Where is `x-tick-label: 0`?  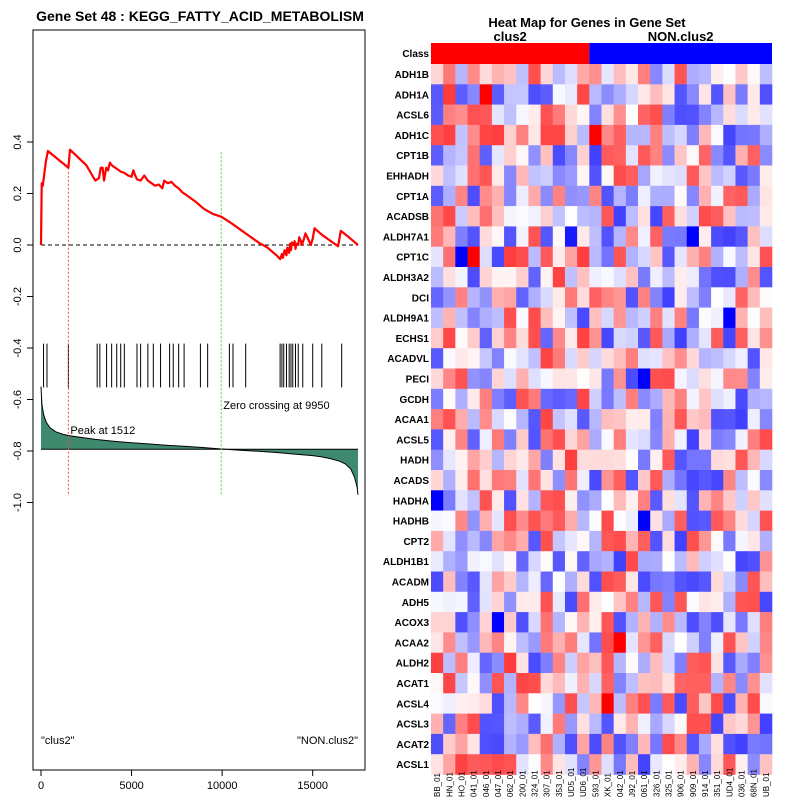
x-tick-label: 0 is located at coordinates (41, 786).